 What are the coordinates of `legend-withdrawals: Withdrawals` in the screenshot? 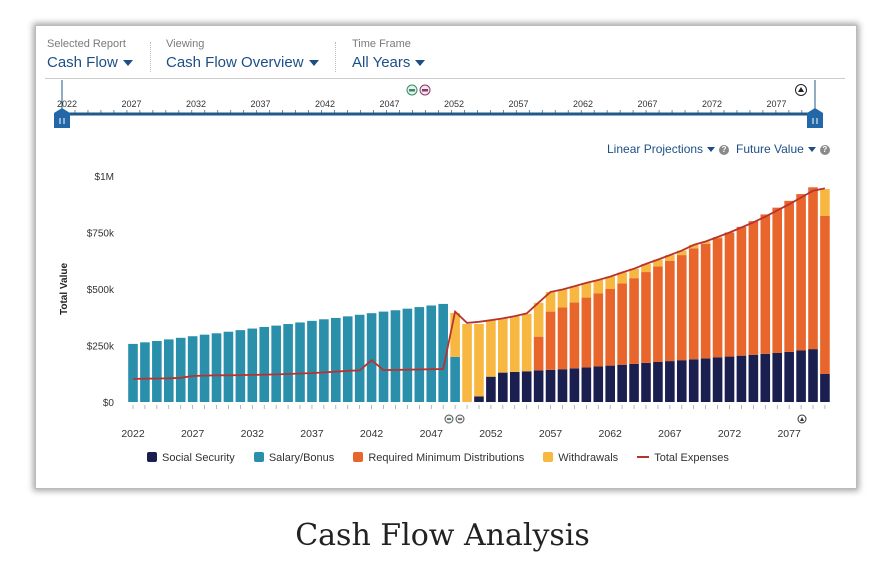 It's located at (580, 458).